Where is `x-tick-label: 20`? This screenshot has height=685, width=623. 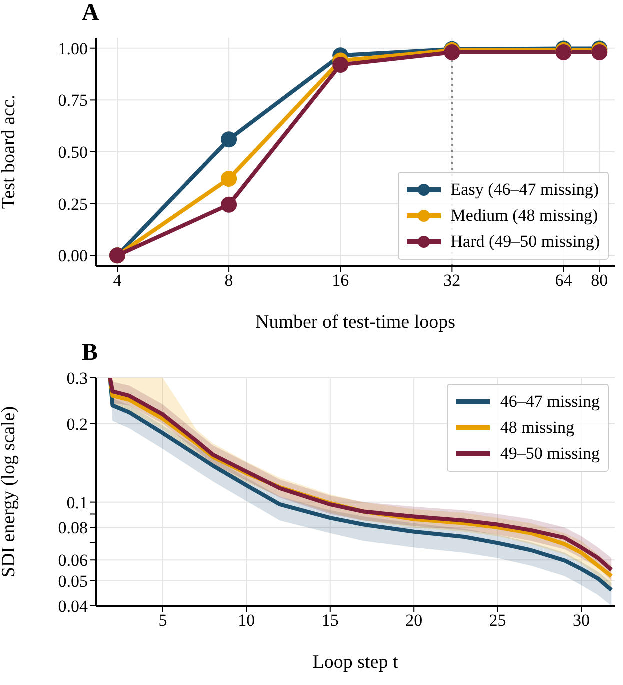
x-tick-label: 20 is located at coordinates (414, 620).